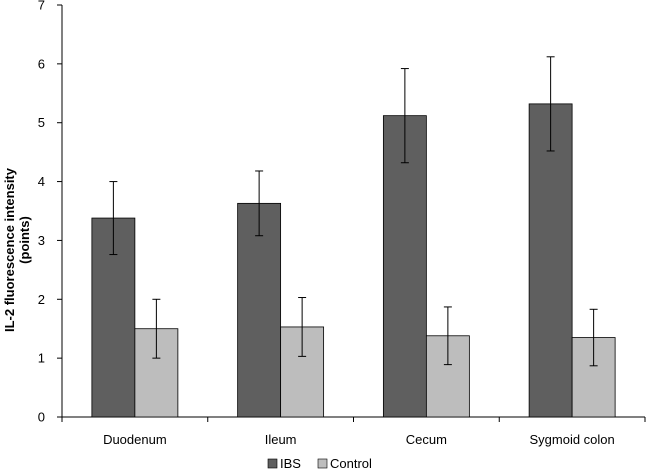 The image size is (650, 475). What do you see at coordinates (50, 212) in the screenshot?
I see `y-ticks: 0 1 2 3 4 5 6 7` at bounding box center [50, 212].